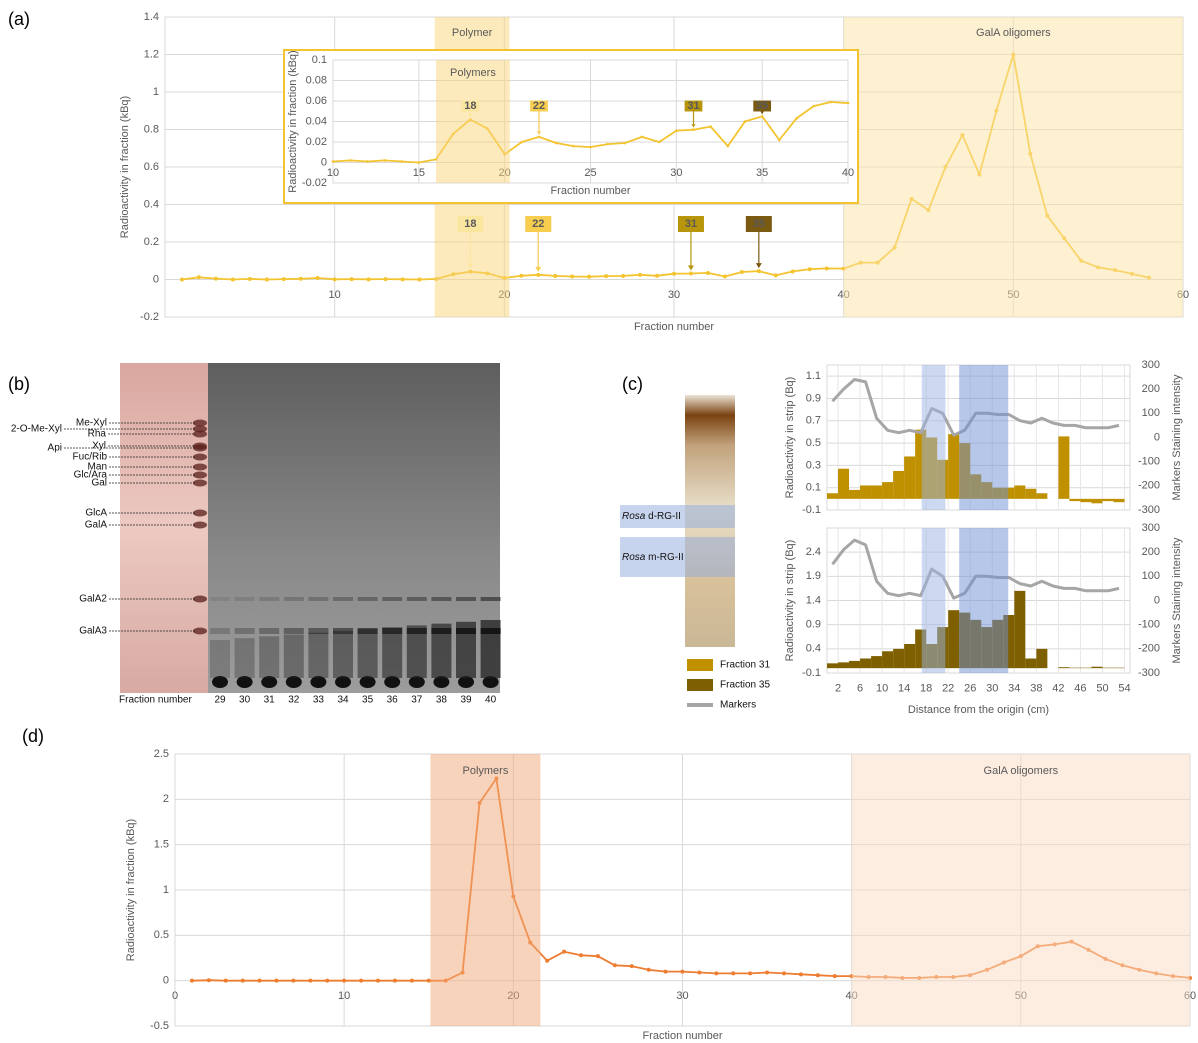 The width and height of the screenshot is (1198, 1043). Describe the element at coordinates (442, 700) in the screenshot. I see `lane-label: 38` at that location.